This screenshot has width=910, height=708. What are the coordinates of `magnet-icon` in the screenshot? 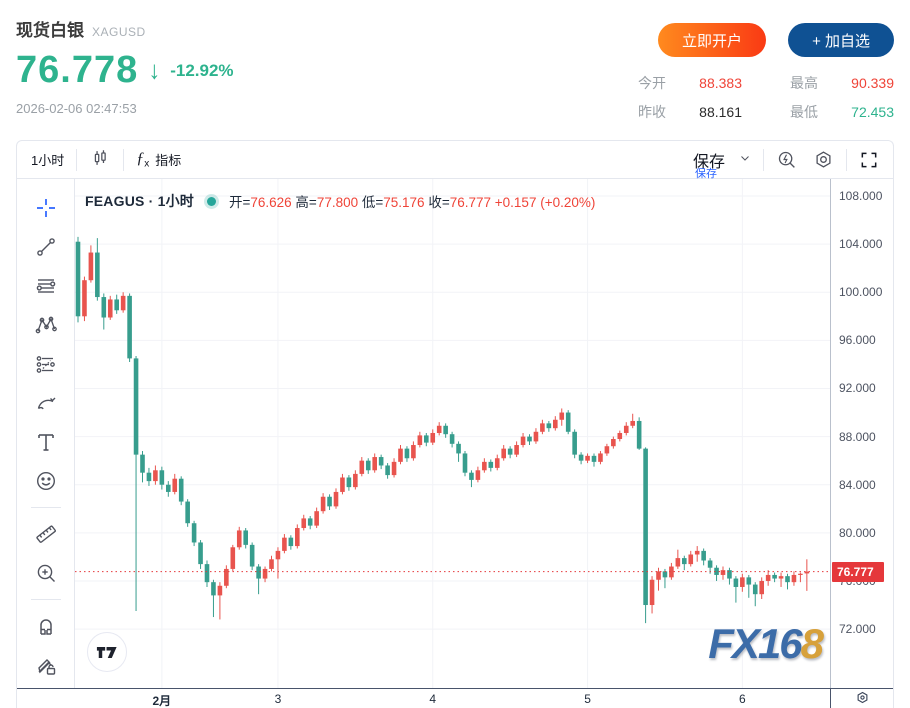 It's located at (46, 626).